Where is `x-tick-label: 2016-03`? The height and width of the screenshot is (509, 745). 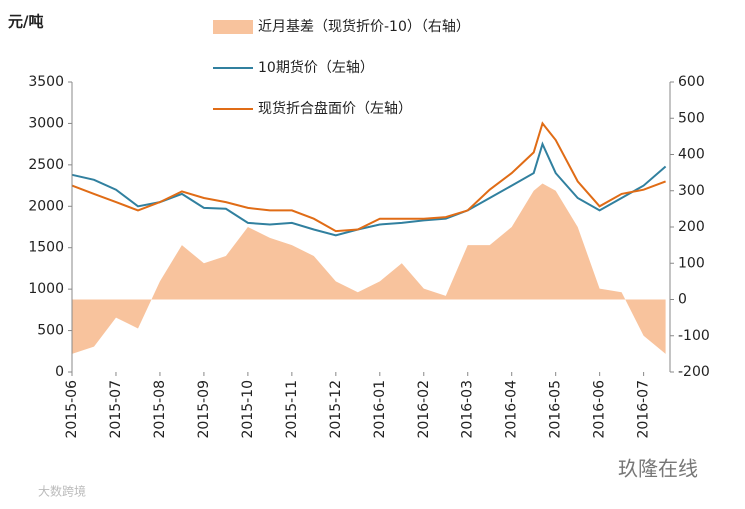
x-tick-label: 2016-03 is located at coordinates (468, 409).